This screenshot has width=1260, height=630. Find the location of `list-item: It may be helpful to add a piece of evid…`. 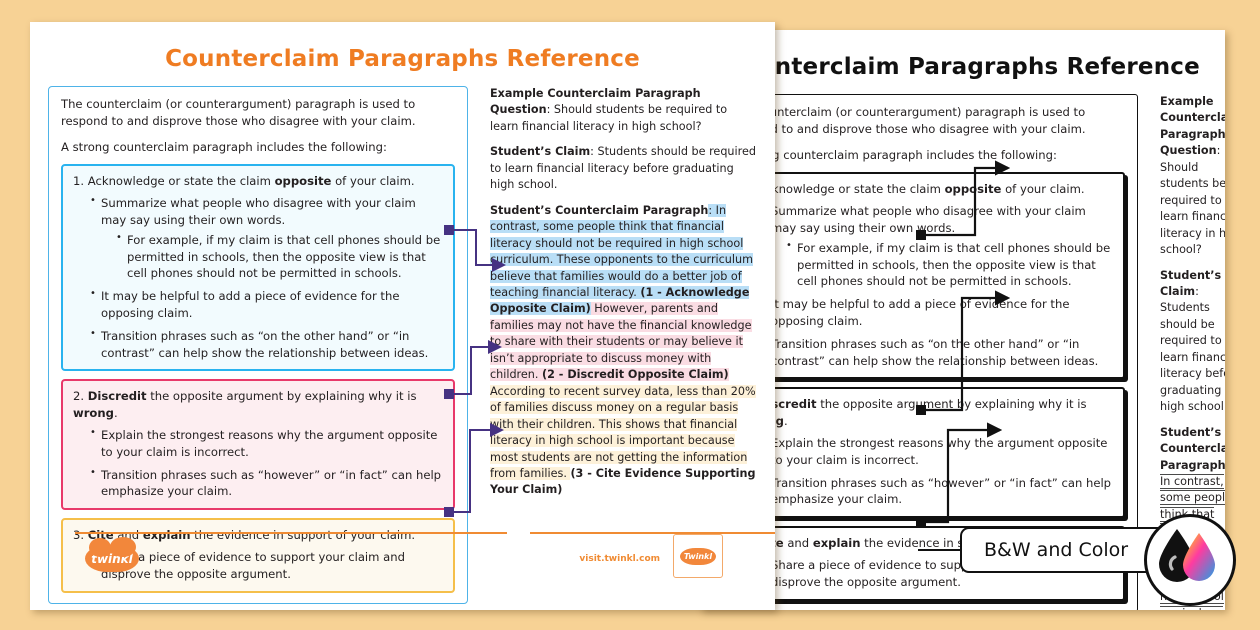

list-item: It may be helpful to add a piece of evid… is located at coordinates (266, 304).